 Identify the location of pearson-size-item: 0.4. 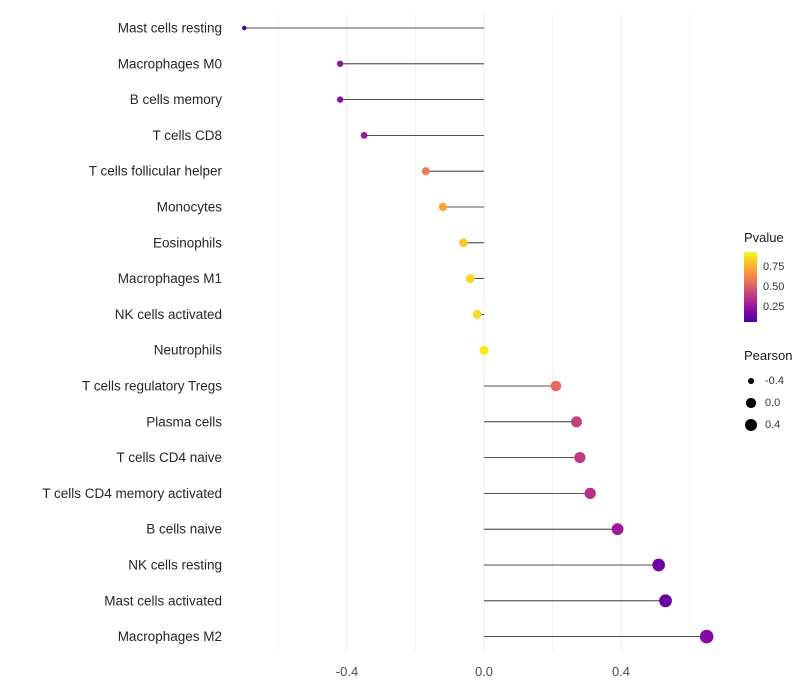
(768, 425).